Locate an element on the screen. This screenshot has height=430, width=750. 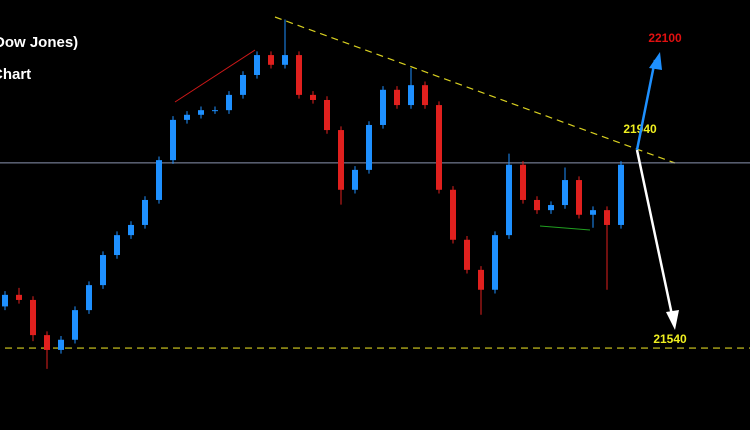
level-label: 22100 is located at coordinates (665, 38).